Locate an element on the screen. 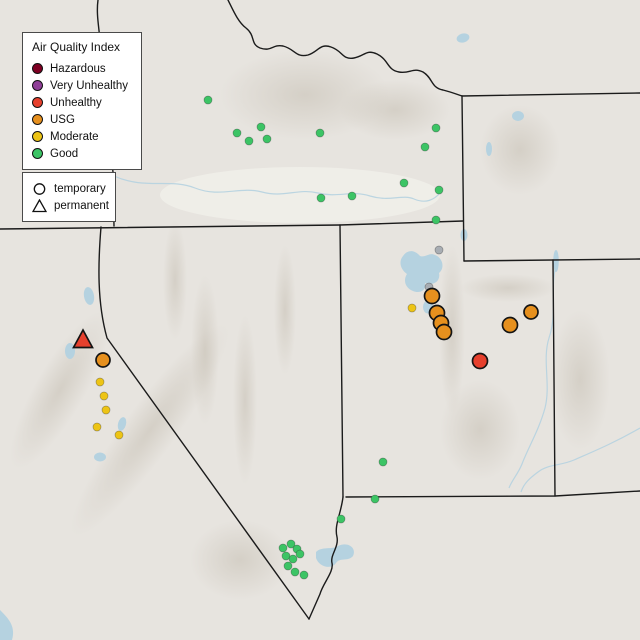 The image size is (640, 640). legend-label: Good is located at coordinates (64, 153).